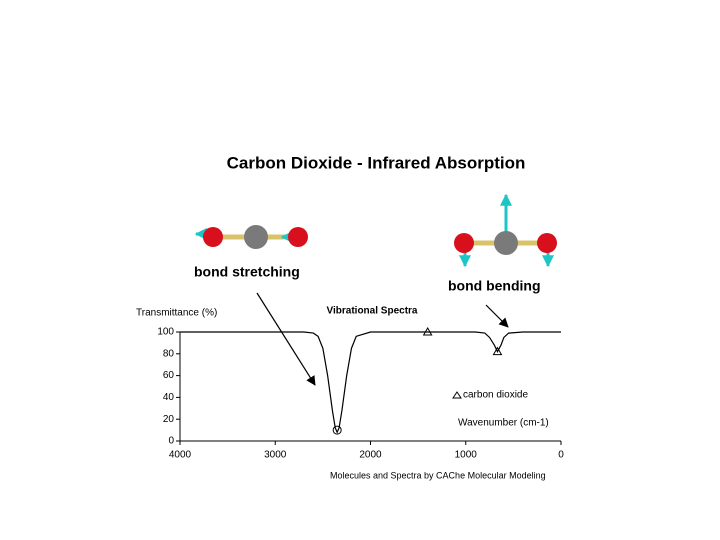 The height and width of the screenshot is (540, 720). What do you see at coordinates (171, 441) in the screenshot?
I see `y-tick-label: 0` at bounding box center [171, 441].